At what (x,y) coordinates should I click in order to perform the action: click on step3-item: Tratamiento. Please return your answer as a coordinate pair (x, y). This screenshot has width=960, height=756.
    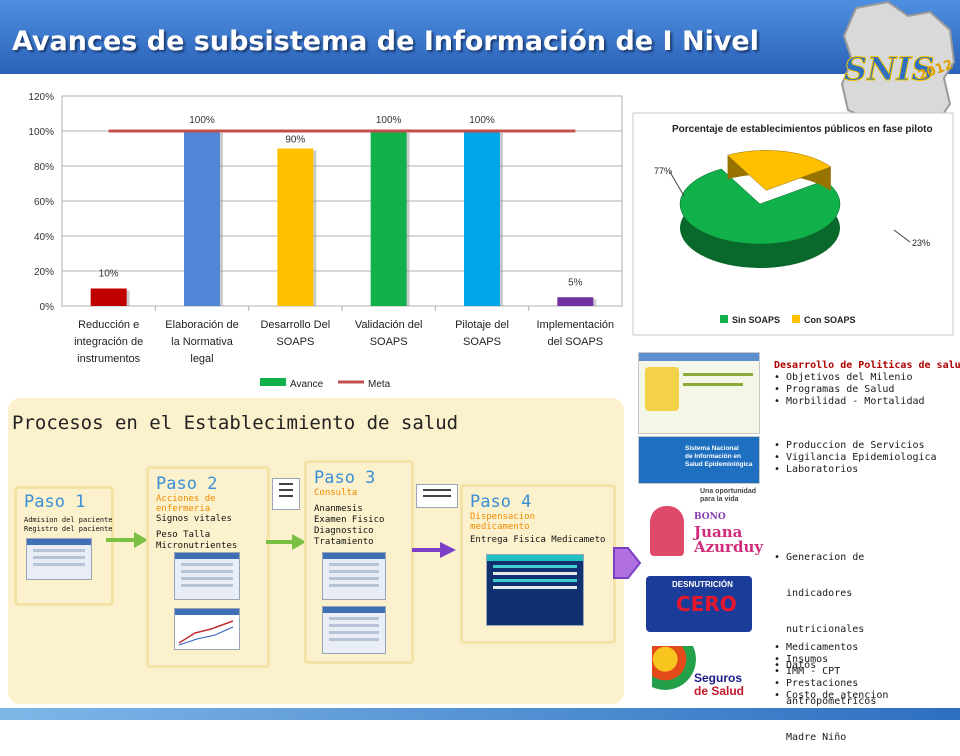
    Looking at the image, I should click on (344, 542).